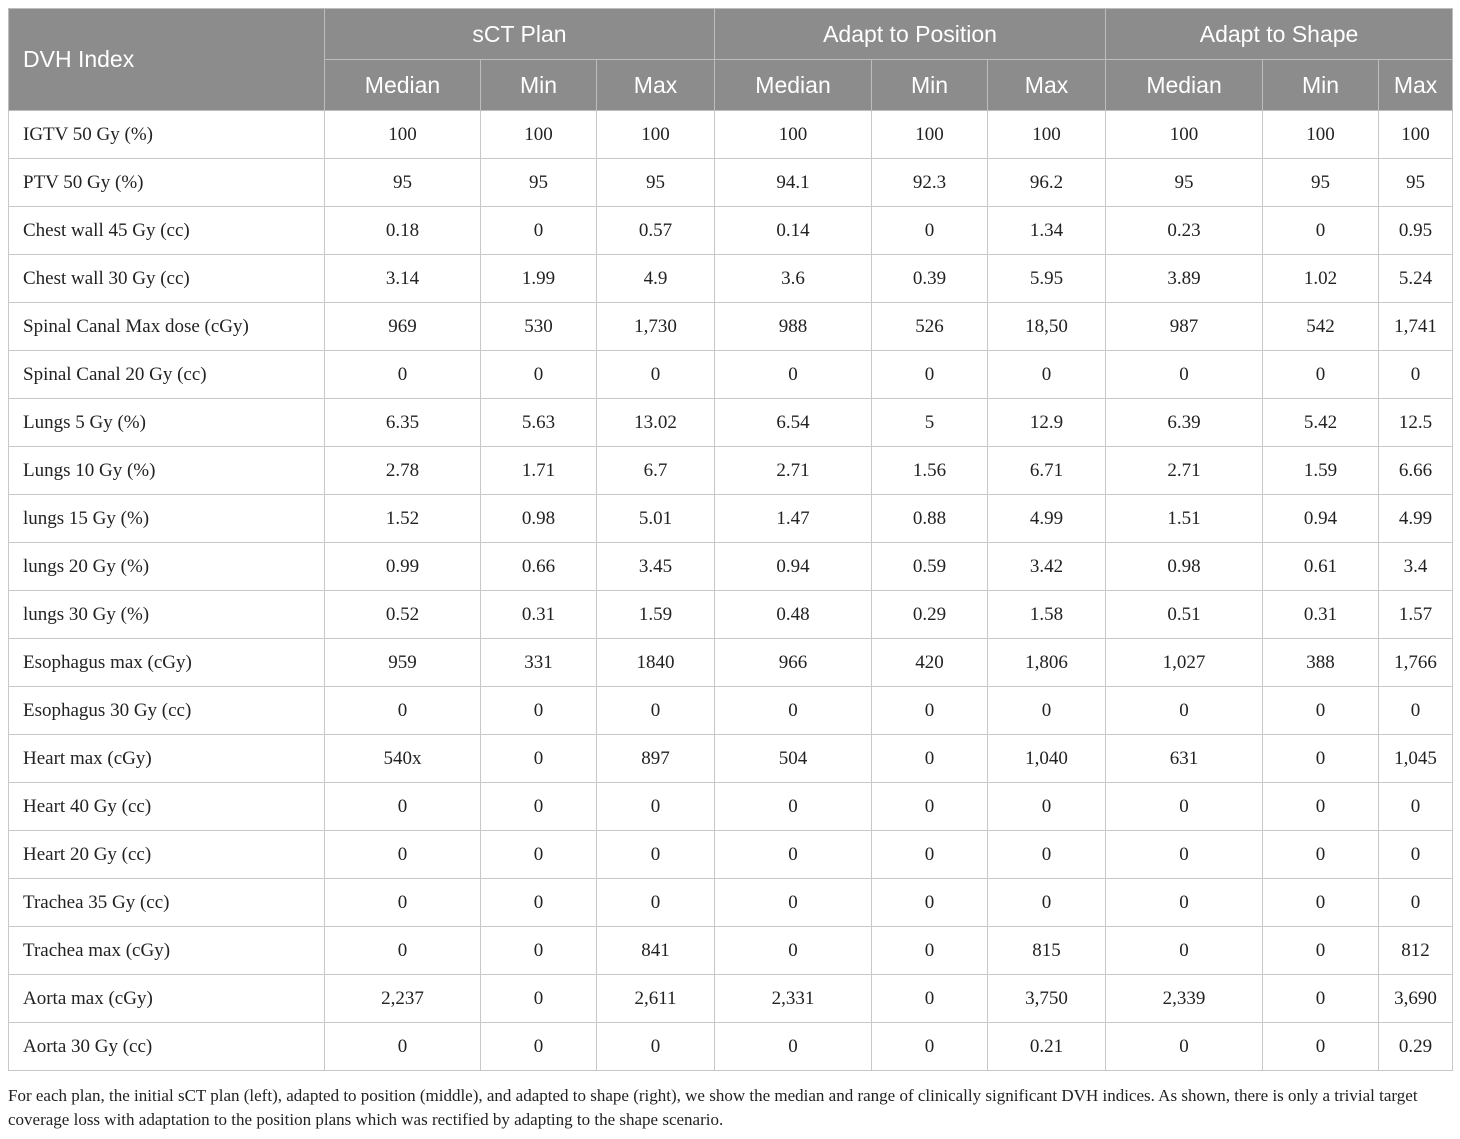 This screenshot has width=1460, height=1139. Describe the element at coordinates (402, 662) in the screenshot. I see `table-cell: 959` at that location.